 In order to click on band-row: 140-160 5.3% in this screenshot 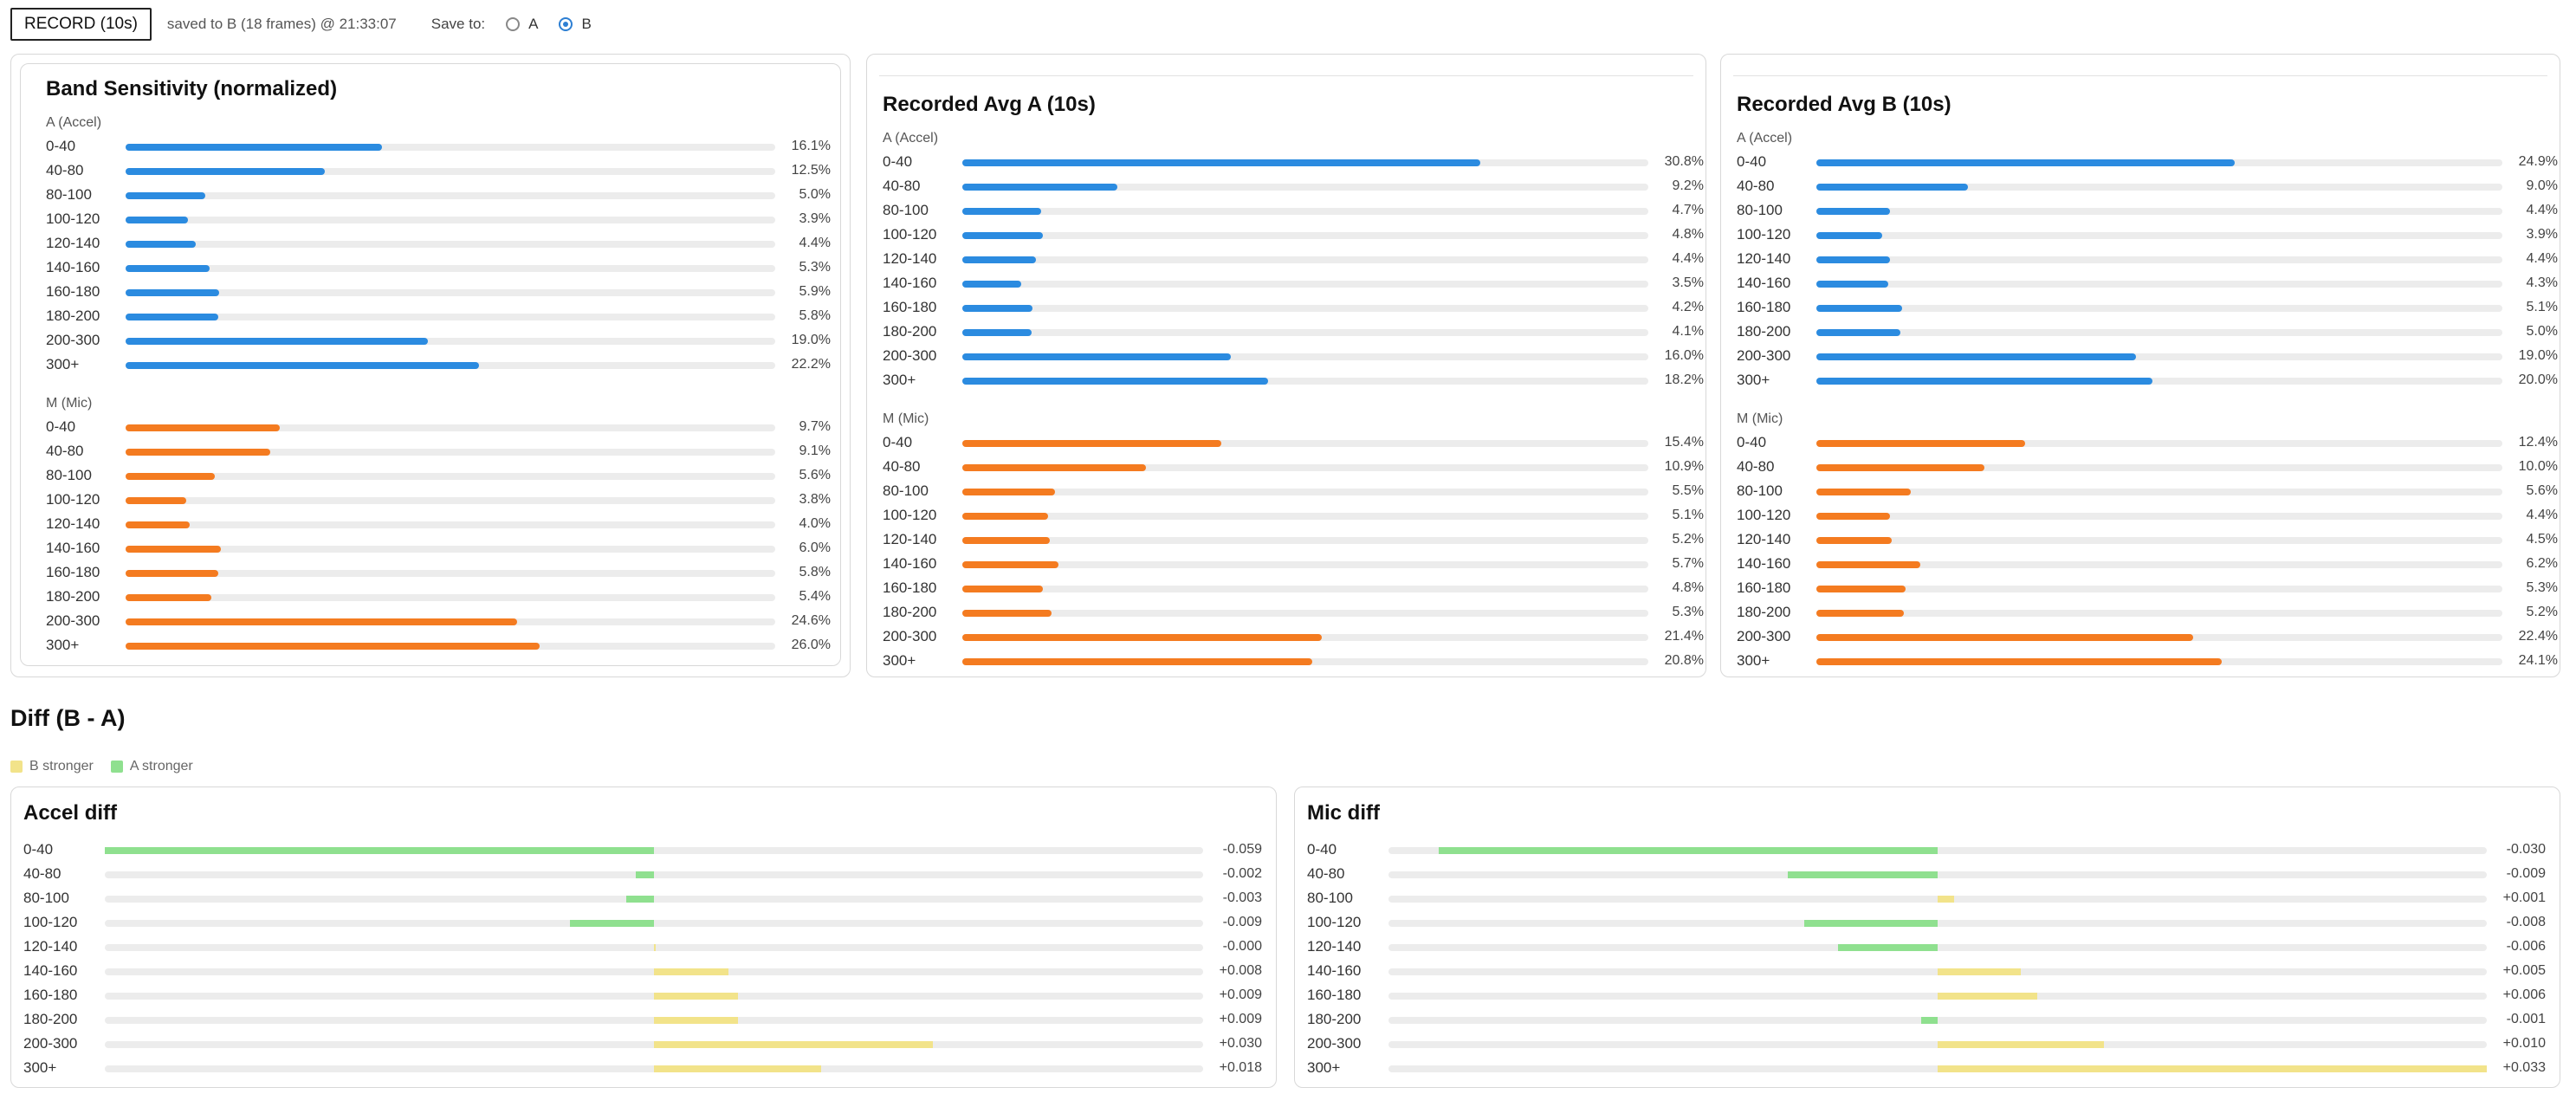, I will do `click(440, 267)`.